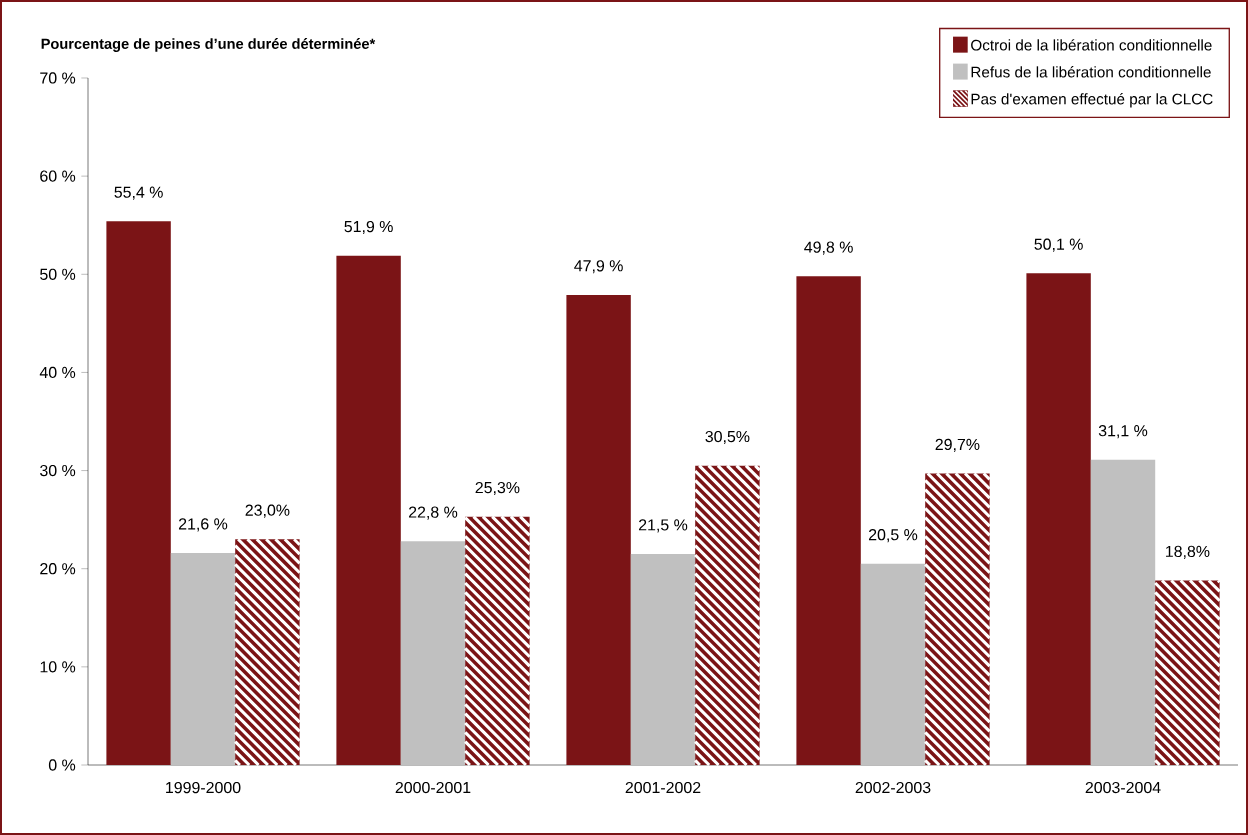 The height and width of the screenshot is (835, 1248). I want to click on legend-label: Pas d'examen effectué par la CLCC, so click(1092, 100).